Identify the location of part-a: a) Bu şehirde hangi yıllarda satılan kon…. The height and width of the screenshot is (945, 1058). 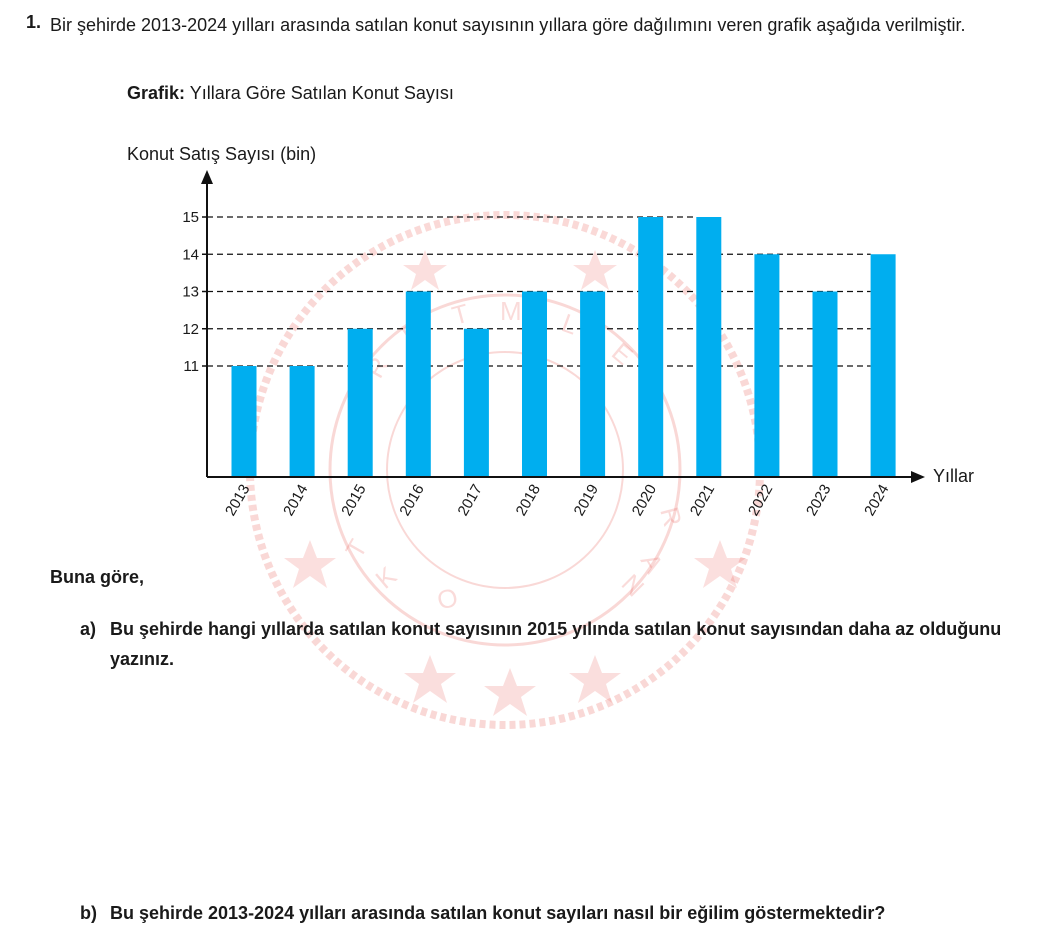
(567, 646).